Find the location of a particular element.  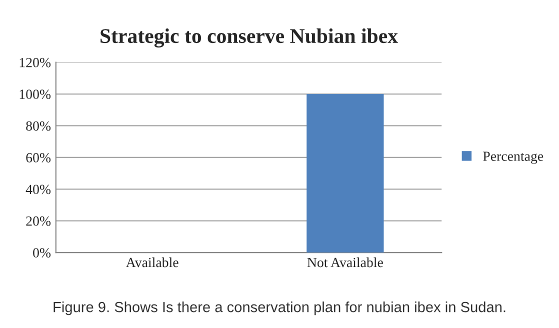

y-tick-label: 80% is located at coordinates (38, 126).